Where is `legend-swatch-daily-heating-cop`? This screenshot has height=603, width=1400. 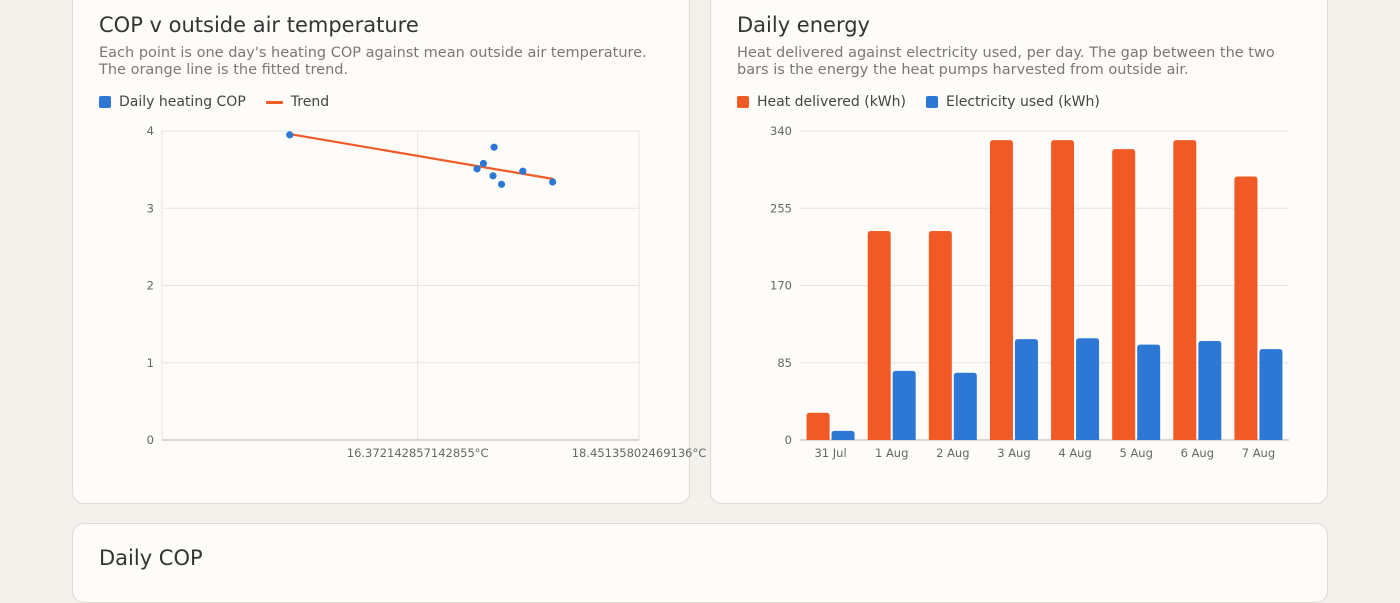 legend-swatch-daily-heating-cop is located at coordinates (105, 102).